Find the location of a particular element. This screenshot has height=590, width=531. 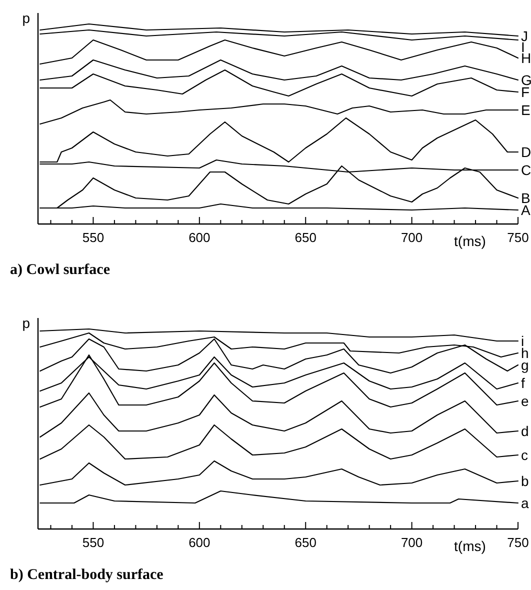

text: a) Cowl surface is located at coordinates (60, 270).